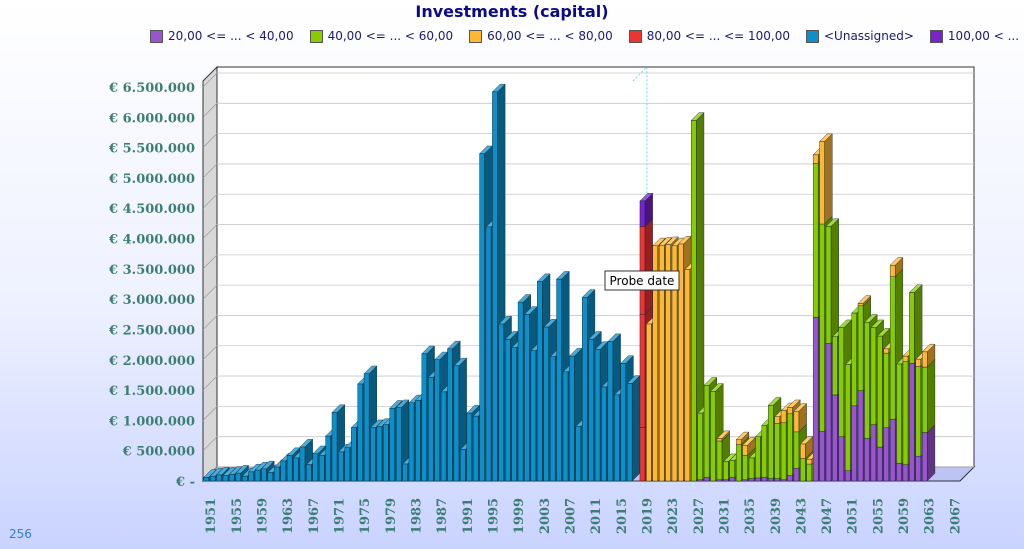 This screenshot has height=549, width=1024. Describe the element at coordinates (930, 516) in the screenshot. I see `x-tick-label: 2063` at that location.